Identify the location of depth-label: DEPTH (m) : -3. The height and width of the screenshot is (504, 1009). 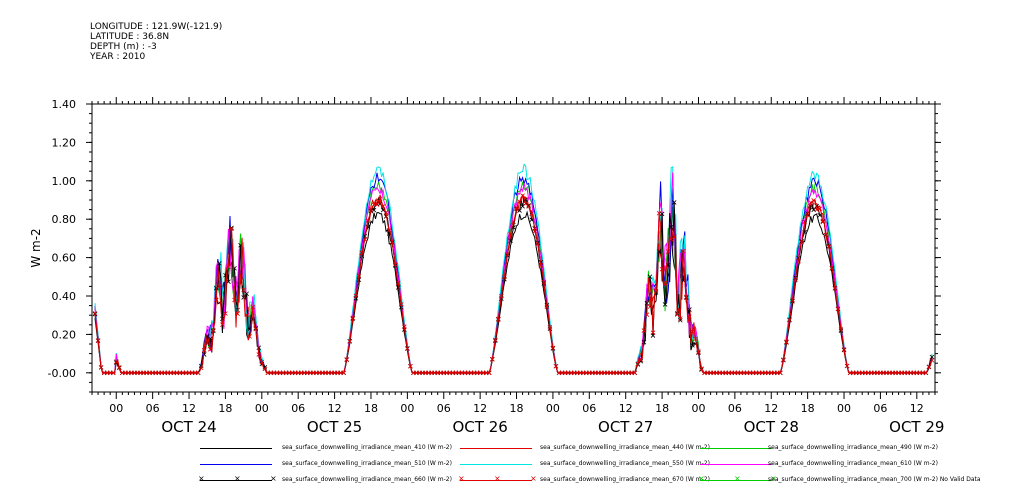
(123, 47).